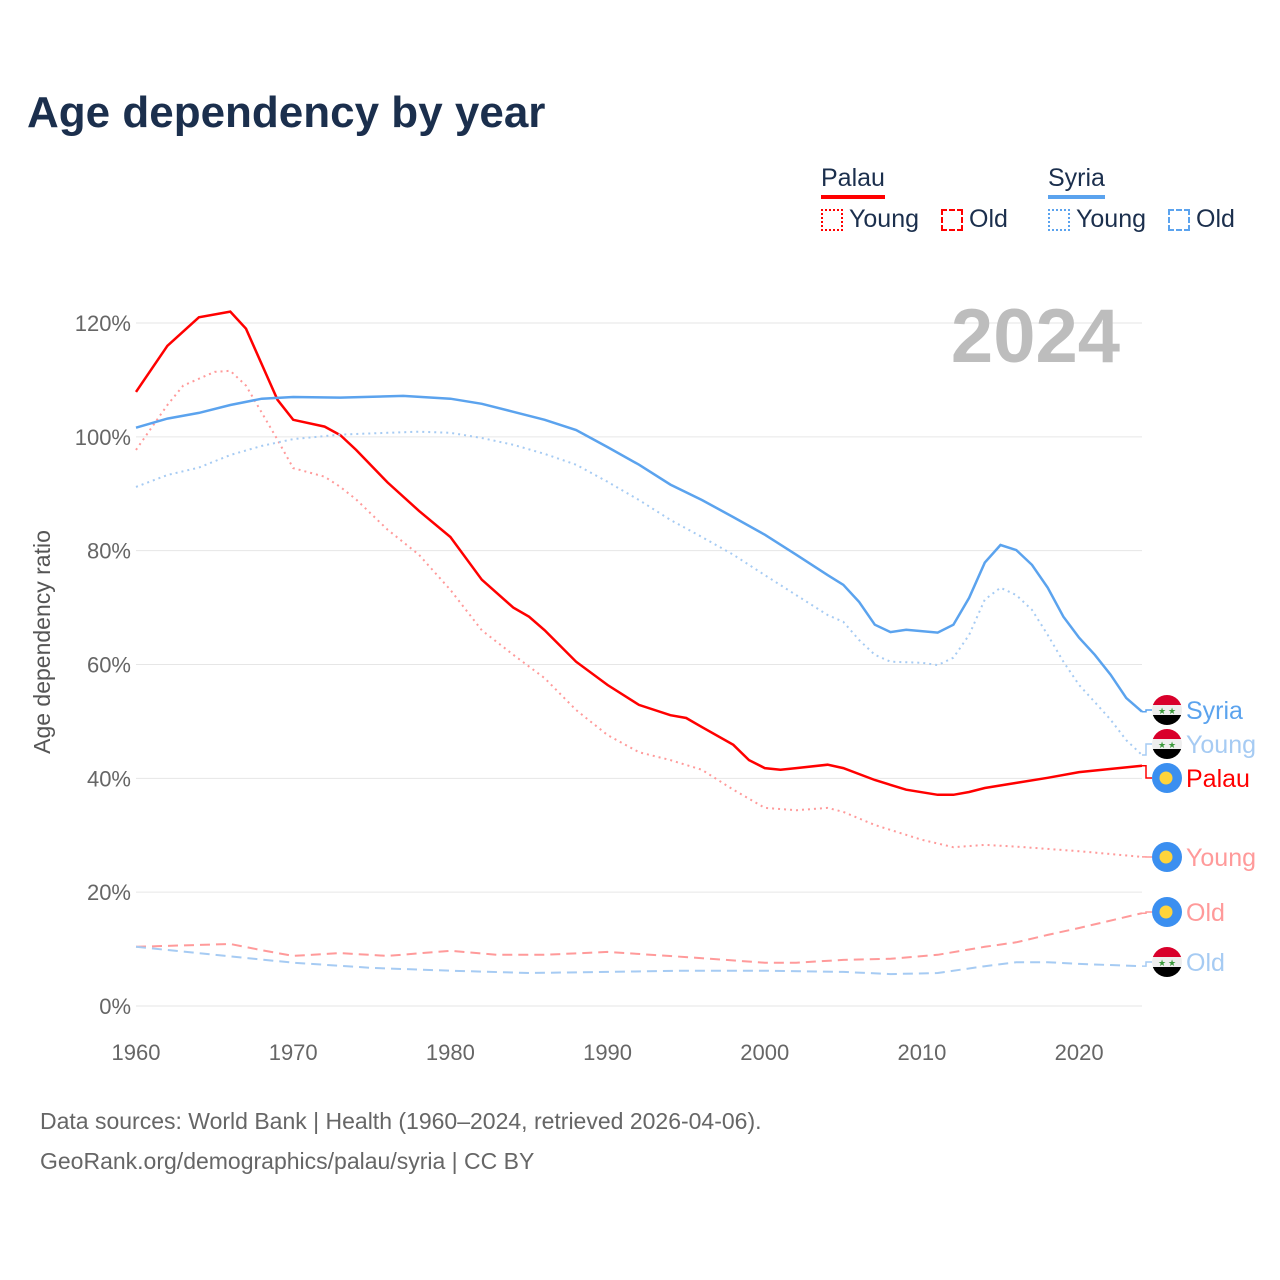  Describe the element at coordinates (286, 112) in the screenshot. I see `chart-title: Age dependency by year` at that location.